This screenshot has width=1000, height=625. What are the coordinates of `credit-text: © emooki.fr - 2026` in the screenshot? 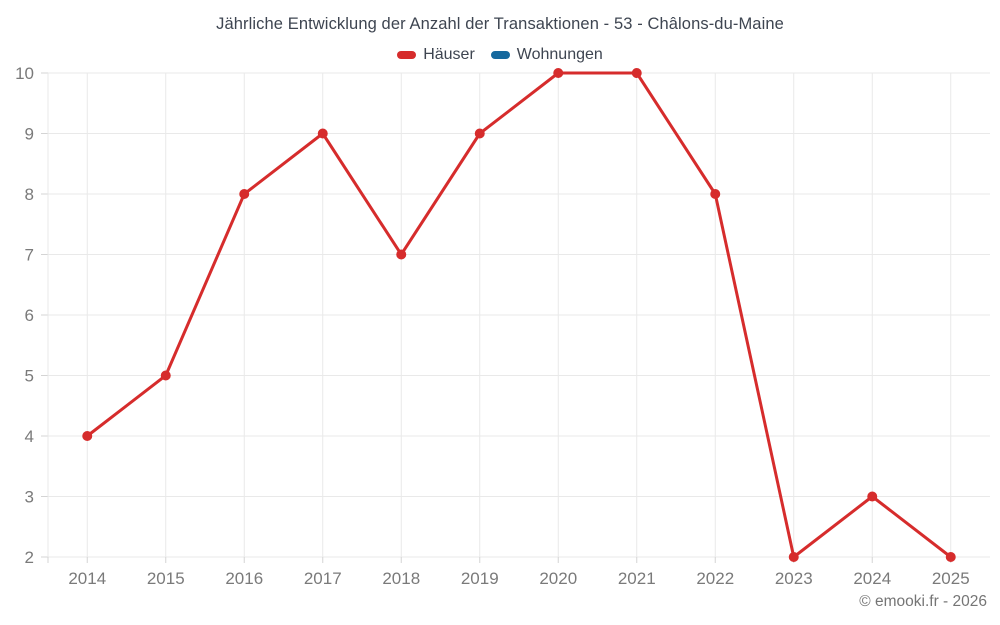 It's located at (923, 601).